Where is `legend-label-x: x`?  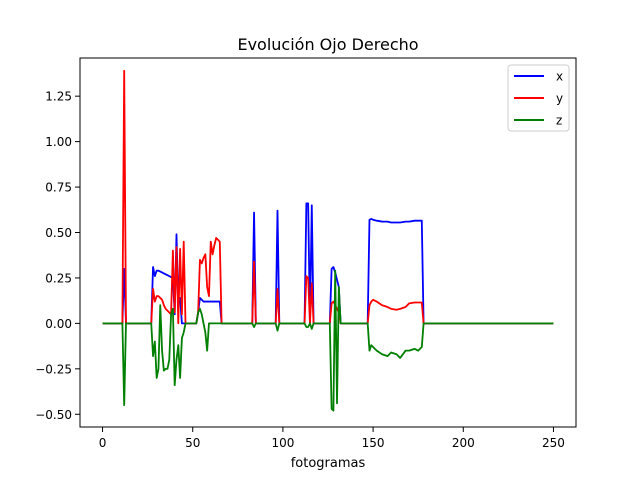 legend-label-x: x is located at coordinates (559, 77).